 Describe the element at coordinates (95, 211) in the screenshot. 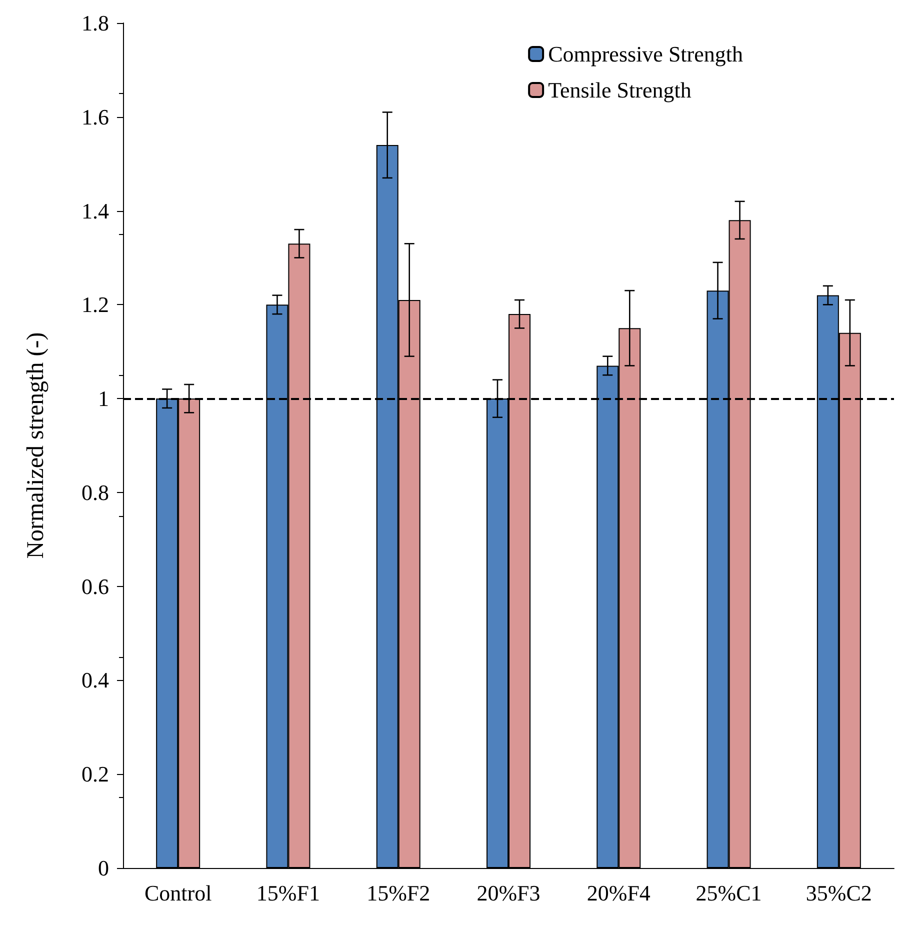

I see `y-tick-label: 1.4` at that location.